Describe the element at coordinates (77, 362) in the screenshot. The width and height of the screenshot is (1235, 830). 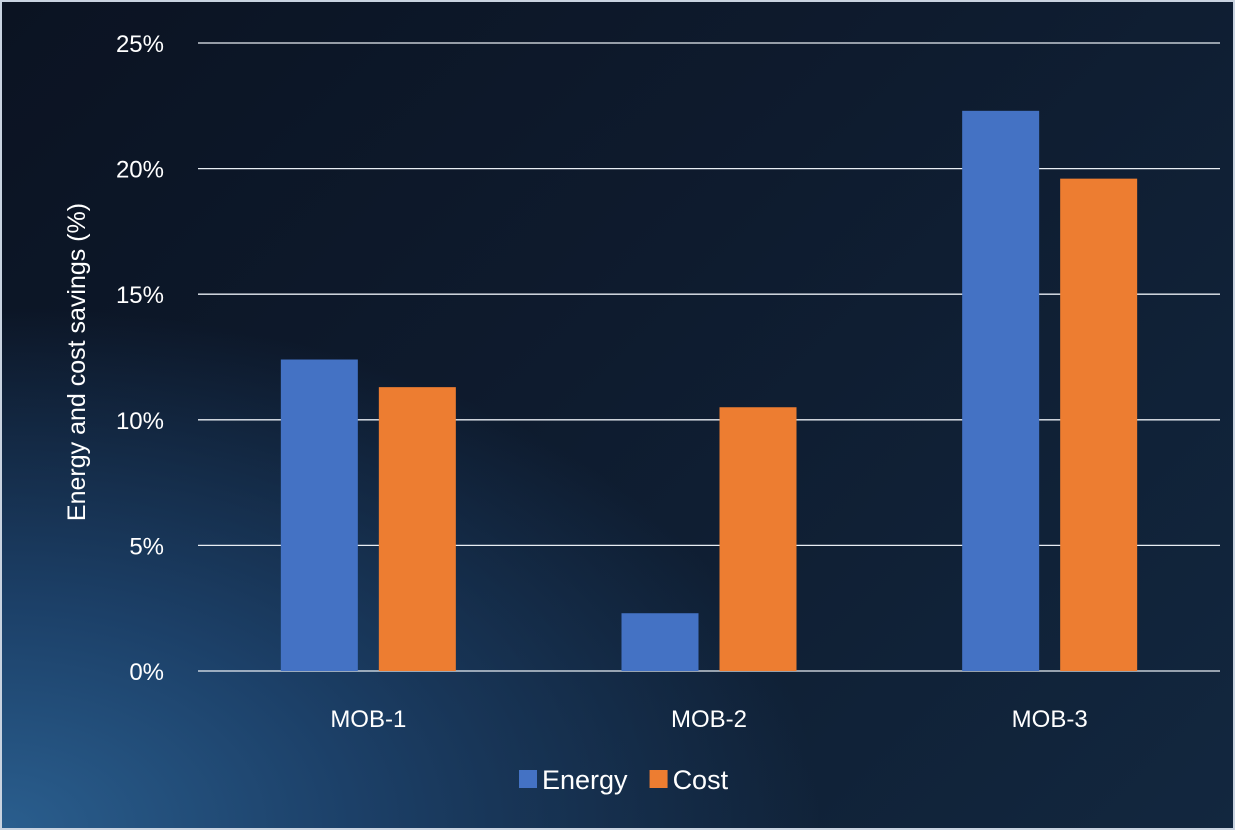
I see `y-axis-title: Energy and cost savings (%)` at that location.